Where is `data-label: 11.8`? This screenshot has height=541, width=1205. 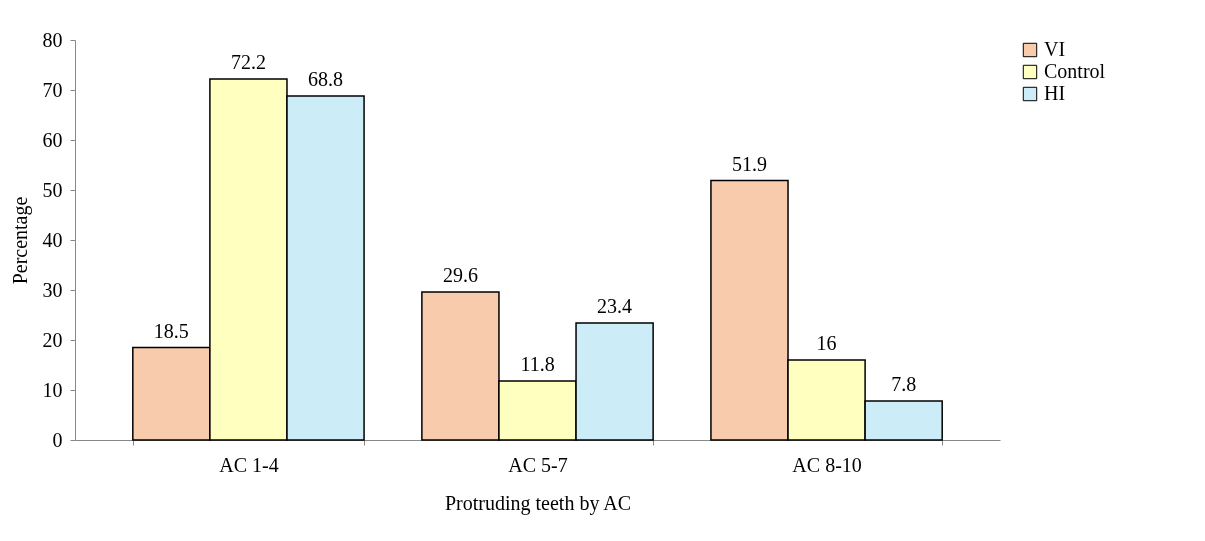
data-label: 11.8 is located at coordinates (537, 364).